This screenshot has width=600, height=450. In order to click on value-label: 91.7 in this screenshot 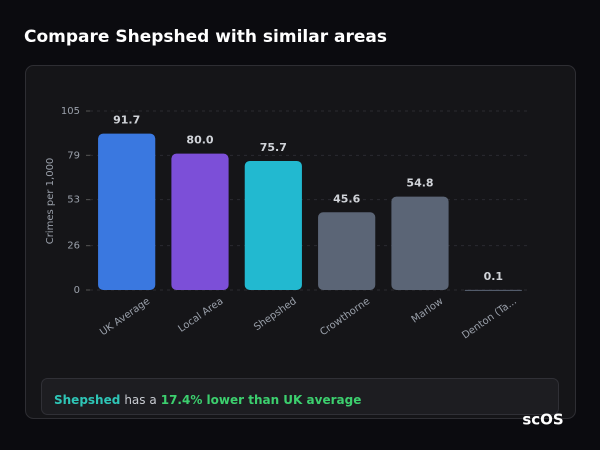, I will do `click(126, 120)`.